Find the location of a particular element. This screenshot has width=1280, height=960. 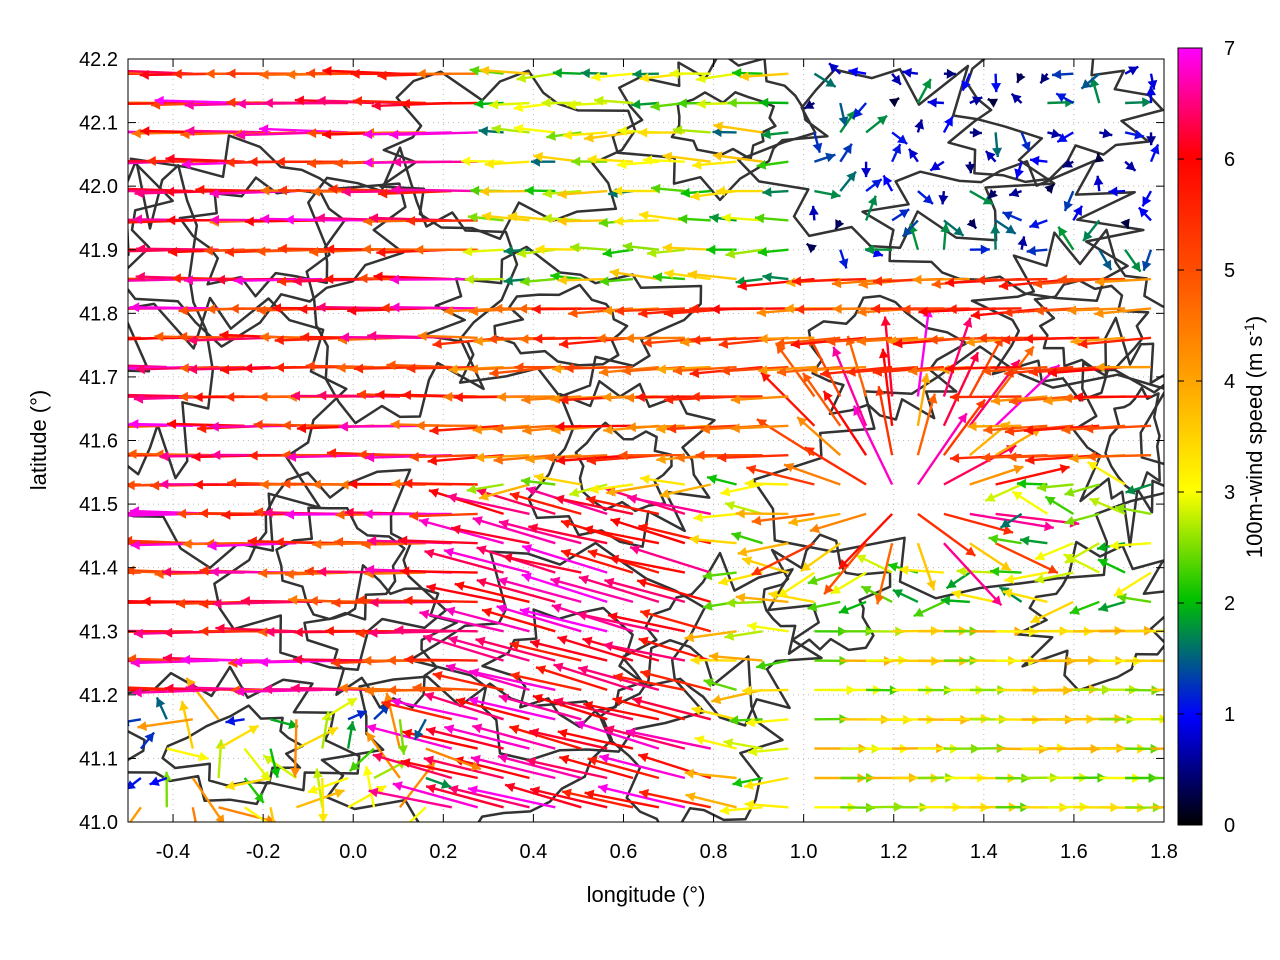

y-tick-label: 42.1 is located at coordinates (98, 124).